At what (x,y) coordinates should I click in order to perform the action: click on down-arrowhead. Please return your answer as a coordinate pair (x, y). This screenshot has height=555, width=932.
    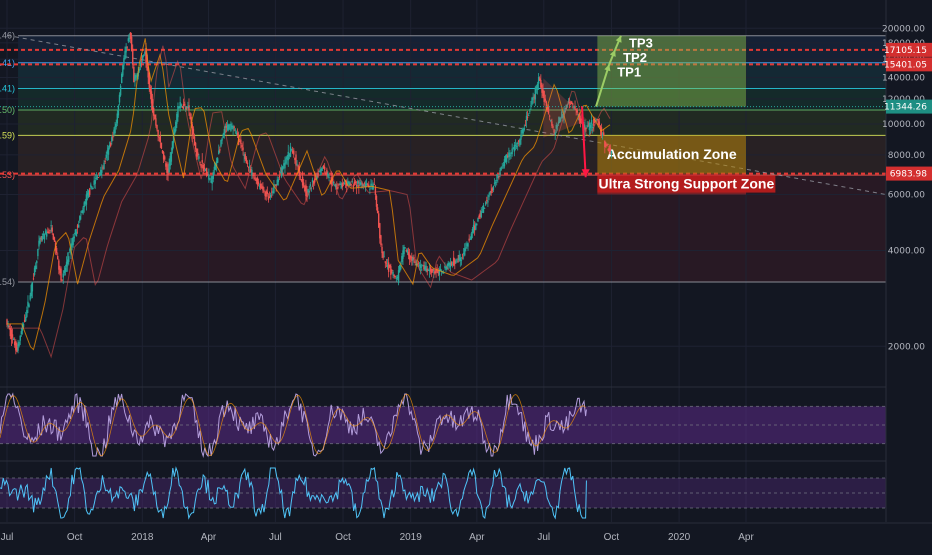
    Looking at the image, I should click on (585, 173).